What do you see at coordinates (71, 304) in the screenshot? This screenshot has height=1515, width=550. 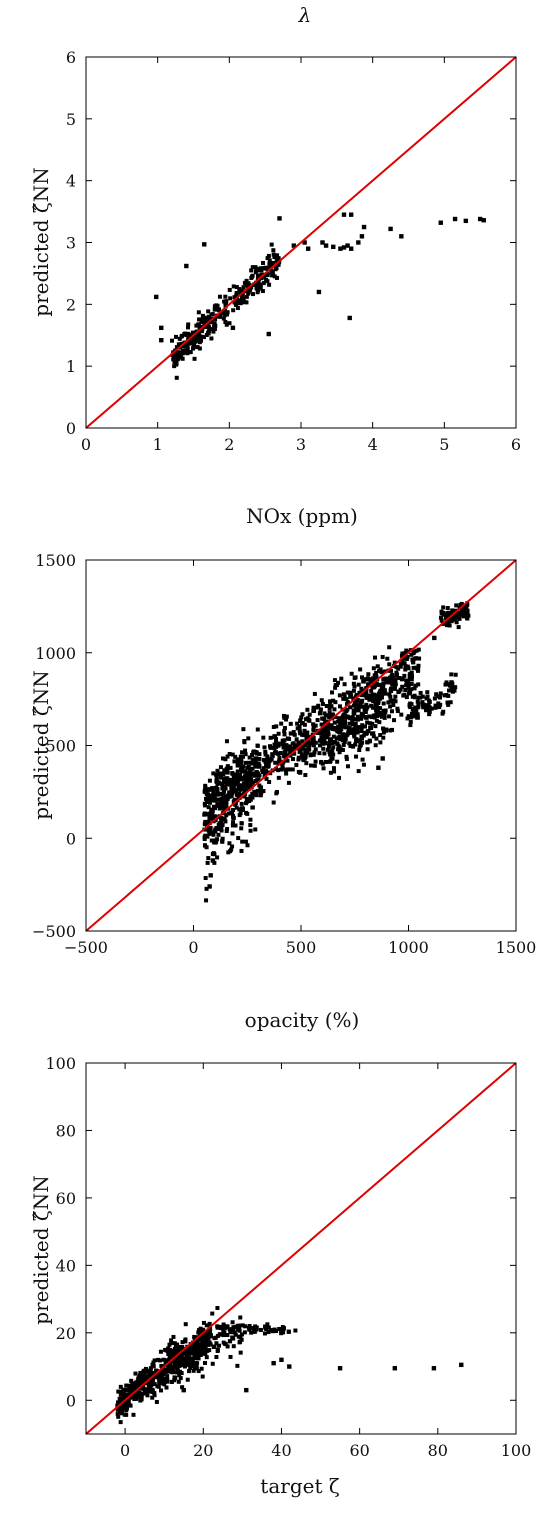 I see `panel-1-y-tick-label: 2` at bounding box center [71, 304].